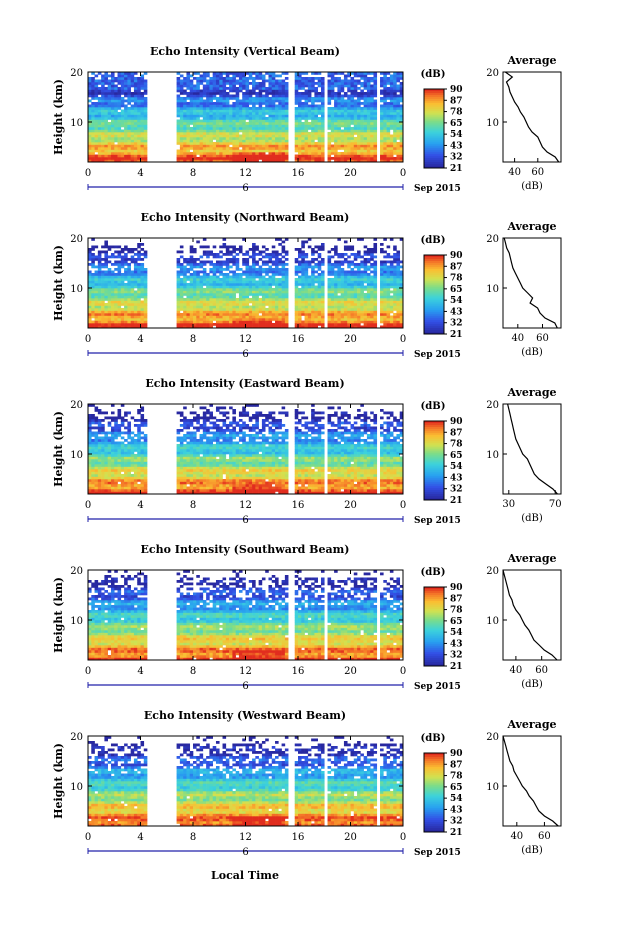 The width and height of the screenshot is (617, 929). What do you see at coordinates (434, 112) in the screenshot?
I see `colorbar-segment` at bounding box center [434, 112].